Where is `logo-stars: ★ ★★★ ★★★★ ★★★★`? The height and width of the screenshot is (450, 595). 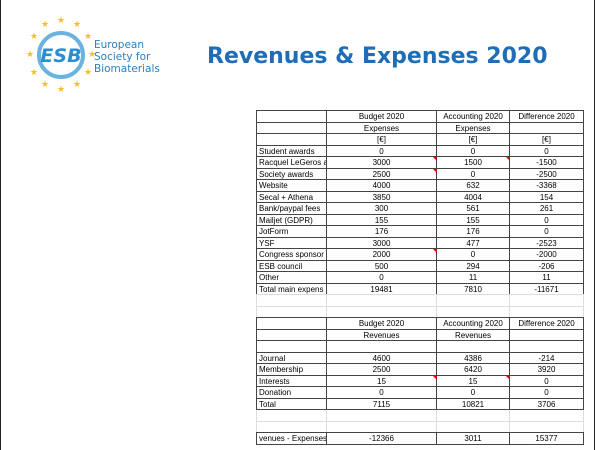
logo-stars: ★ ★★★ ★★★★ ★★★★ is located at coordinates (61, 55).